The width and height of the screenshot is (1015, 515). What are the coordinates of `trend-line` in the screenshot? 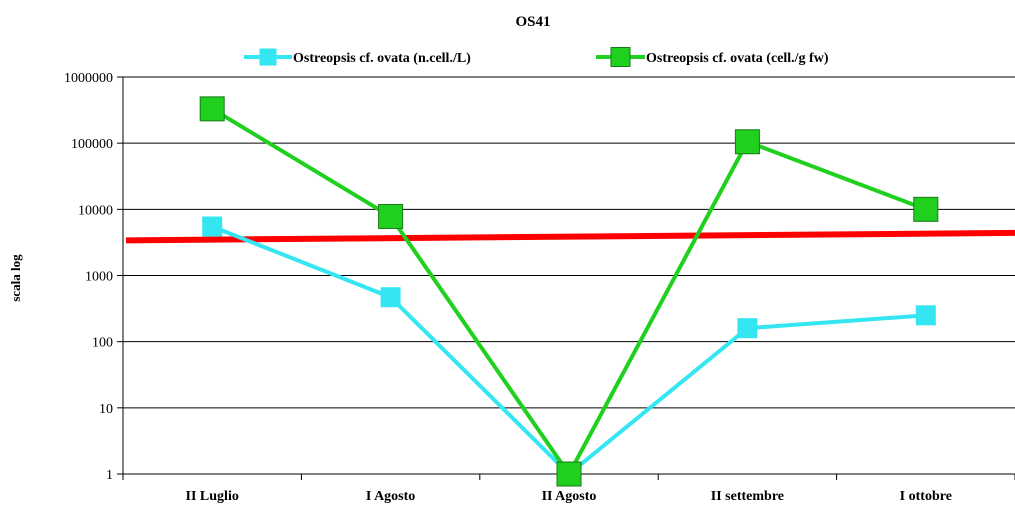 It's located at (570, 236).